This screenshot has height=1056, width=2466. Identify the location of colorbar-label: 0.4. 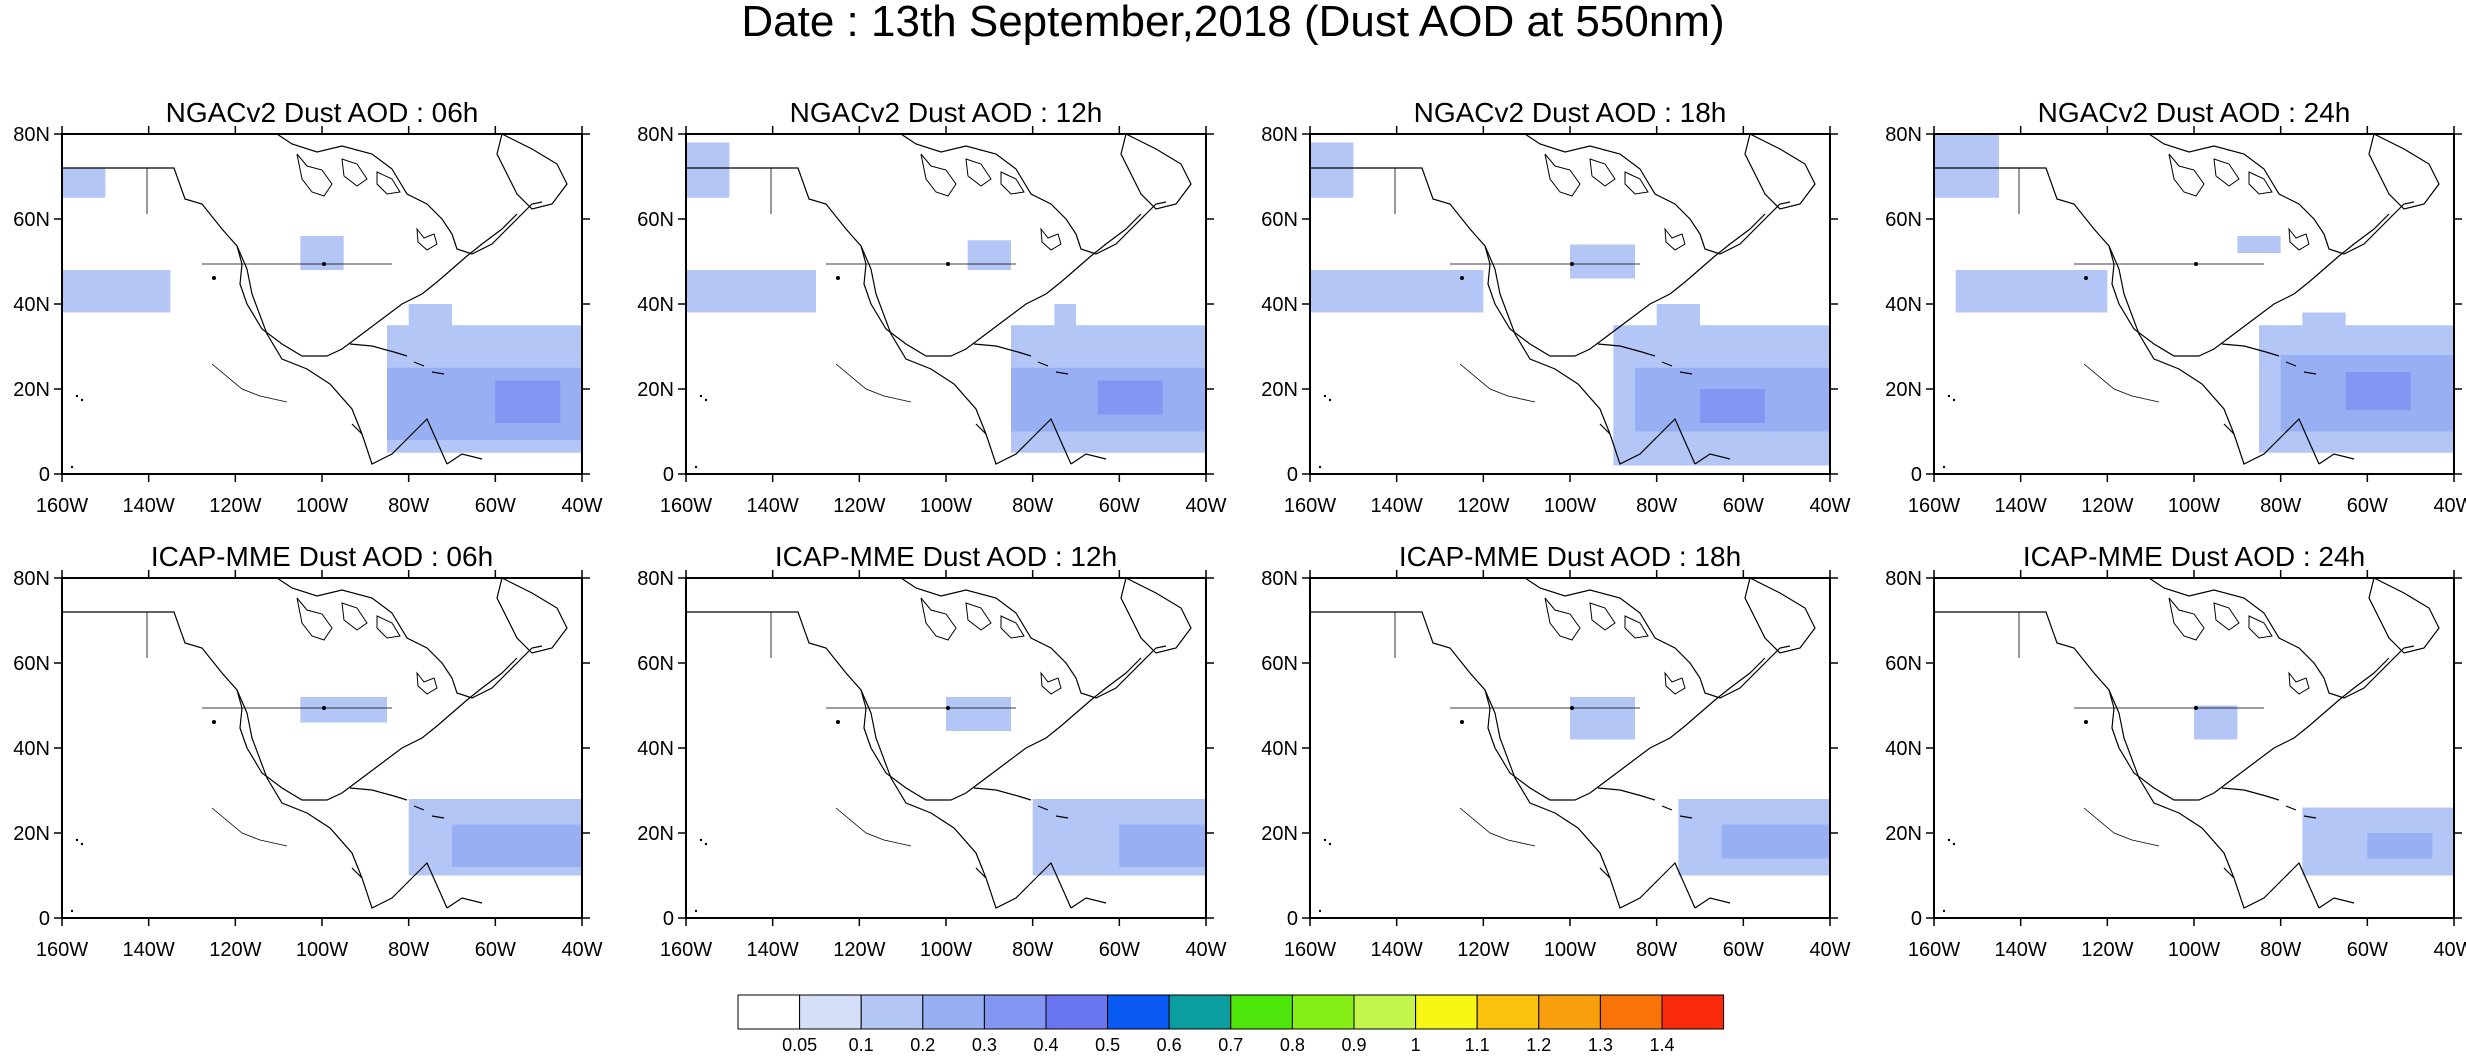
(1045, 1045).